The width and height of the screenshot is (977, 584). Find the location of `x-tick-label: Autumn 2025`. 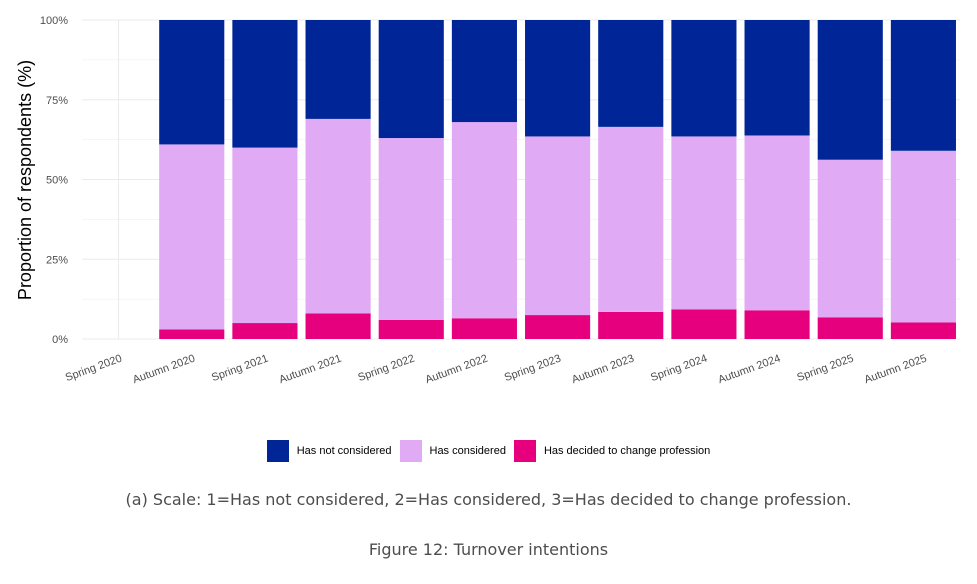

x-tick-label: Autumn 2025 is located at coordinates (896, 370).